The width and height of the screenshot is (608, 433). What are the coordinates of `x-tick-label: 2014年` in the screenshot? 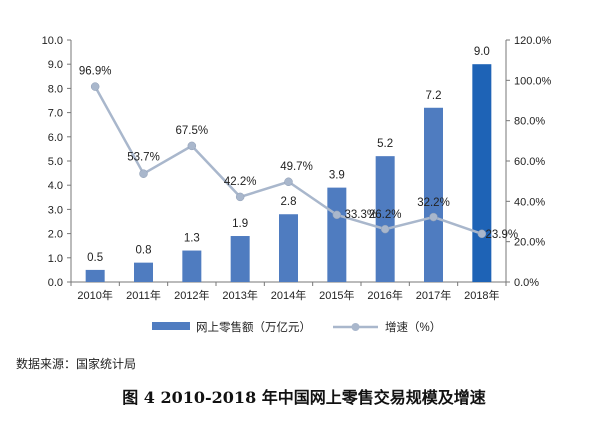 It's located at (288, 295).